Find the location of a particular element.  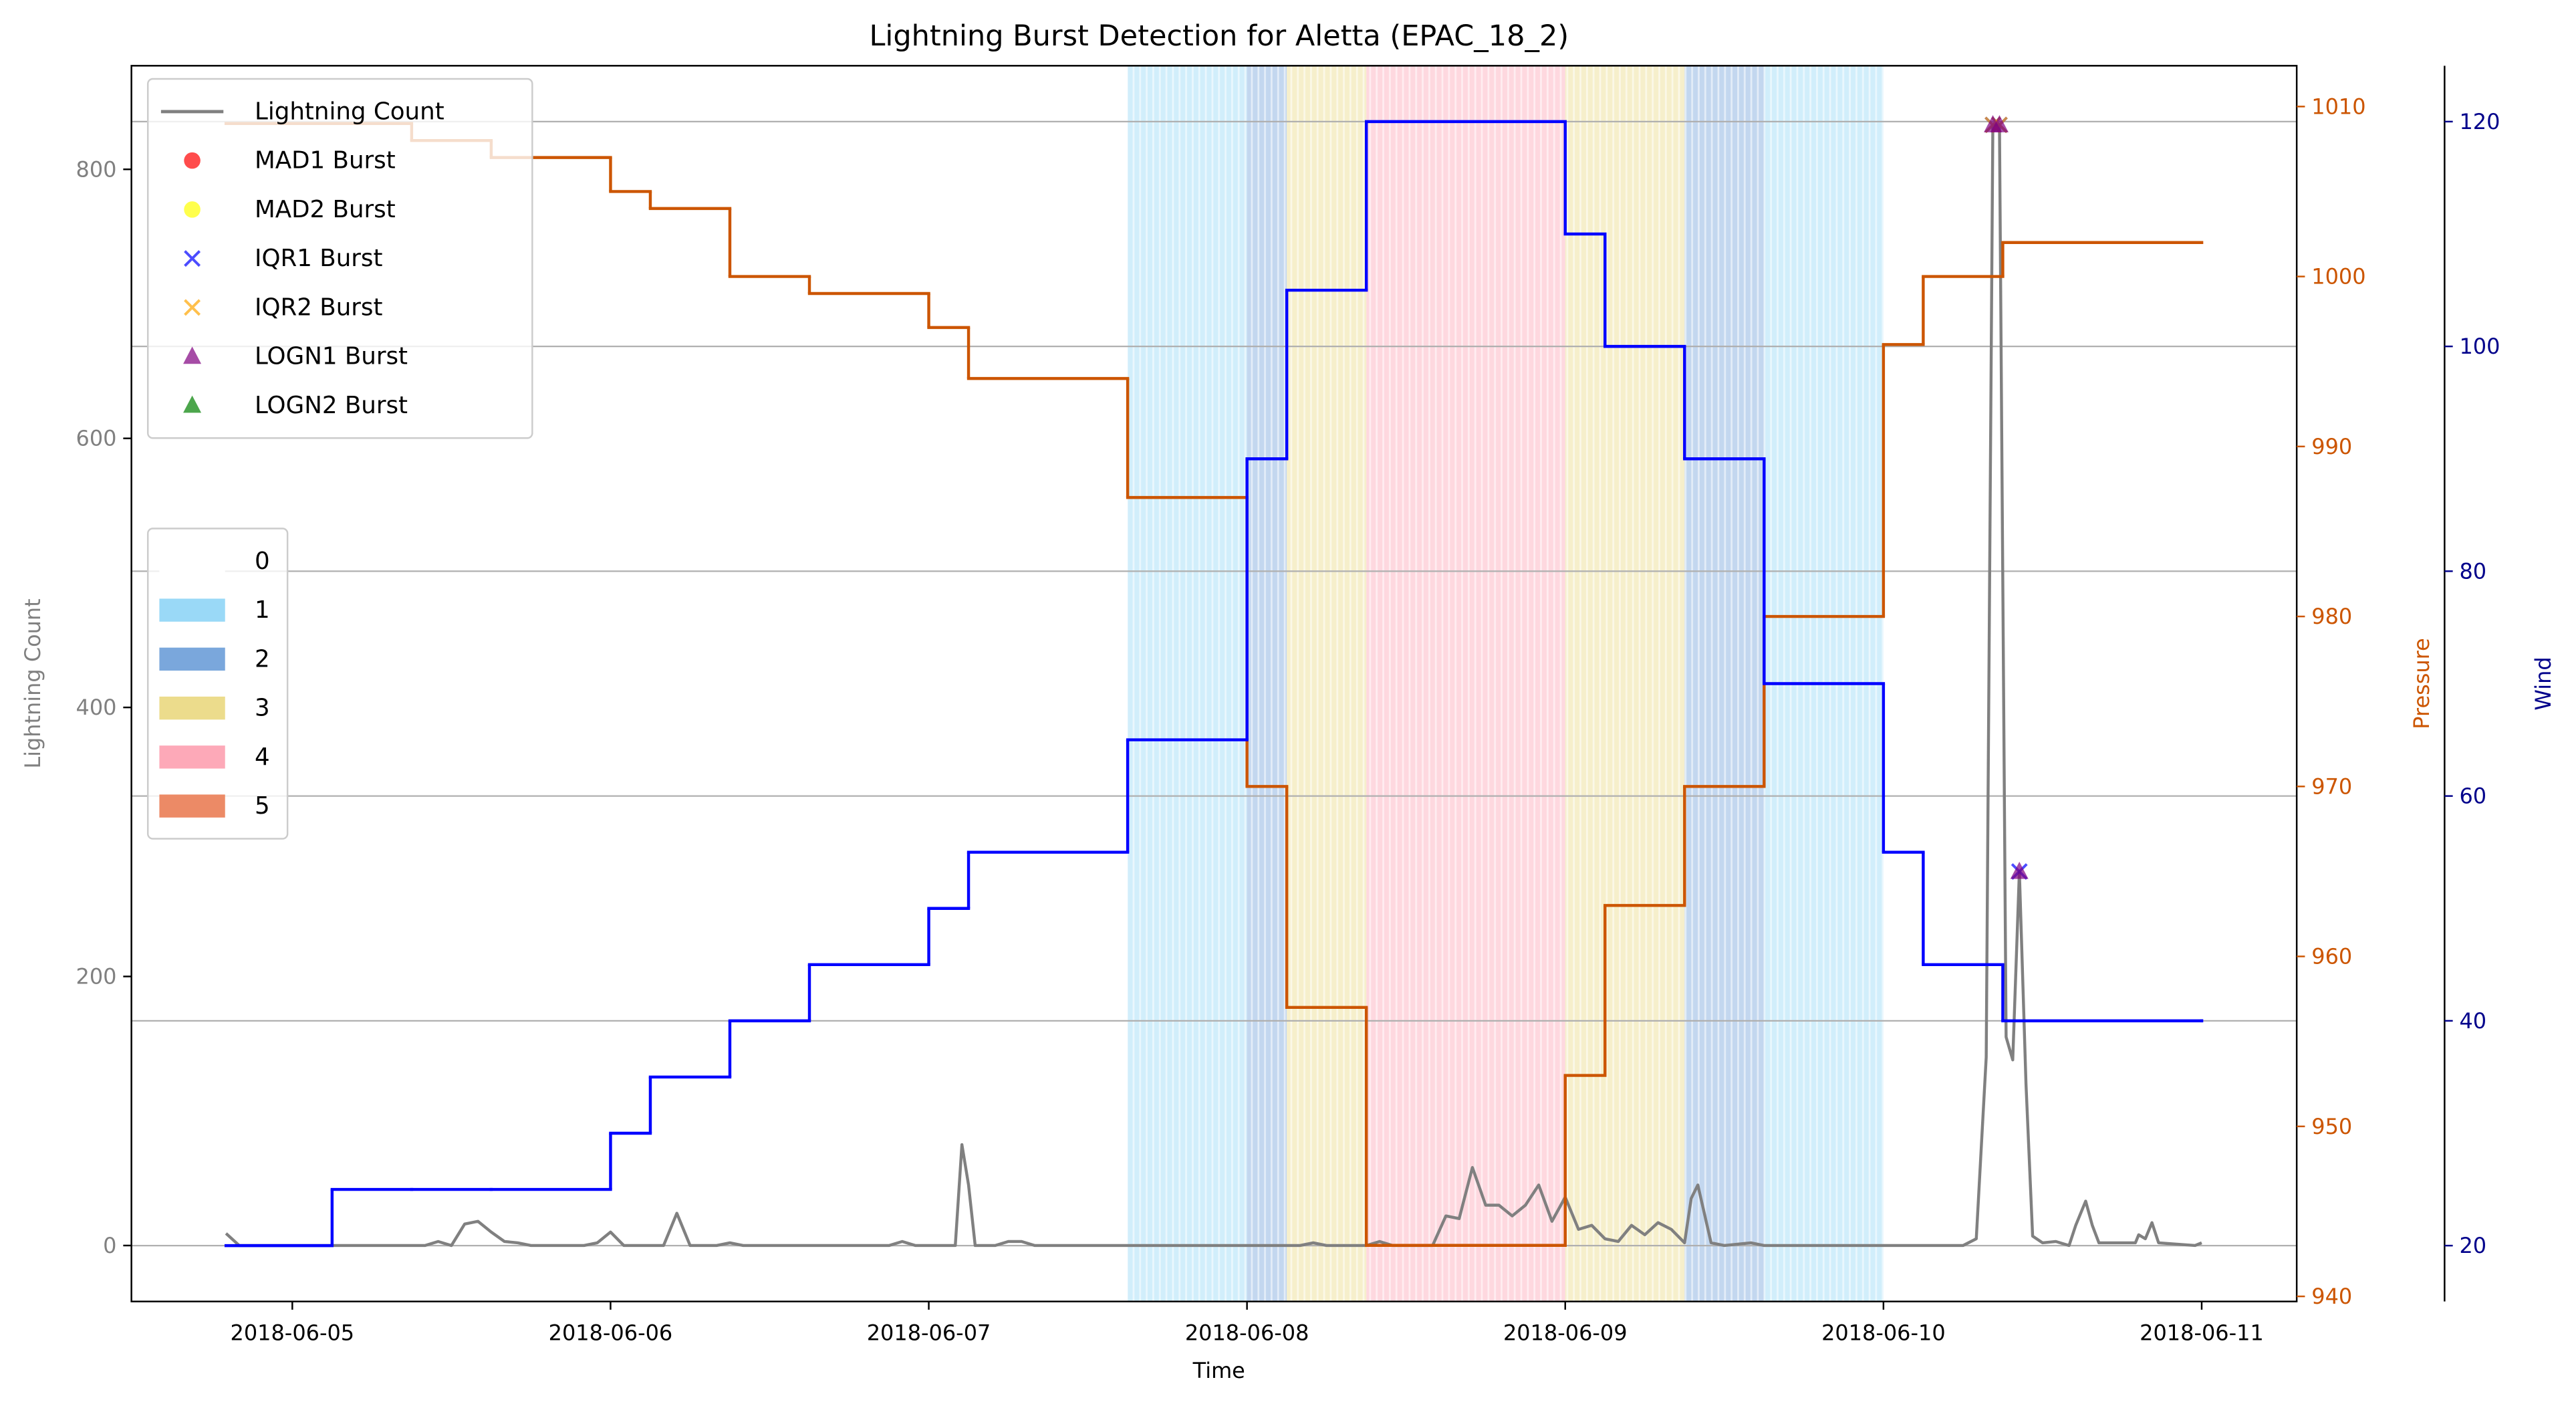

legend-label: IQR2 Burst is located at coordinates (319, 307).